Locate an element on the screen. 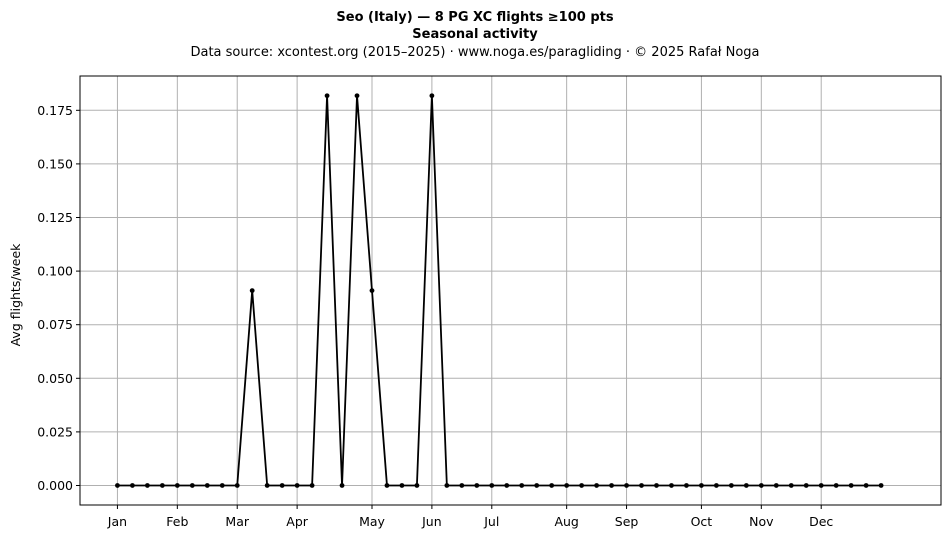  x-tick-label: Jun is located at coordinates (431, 521).